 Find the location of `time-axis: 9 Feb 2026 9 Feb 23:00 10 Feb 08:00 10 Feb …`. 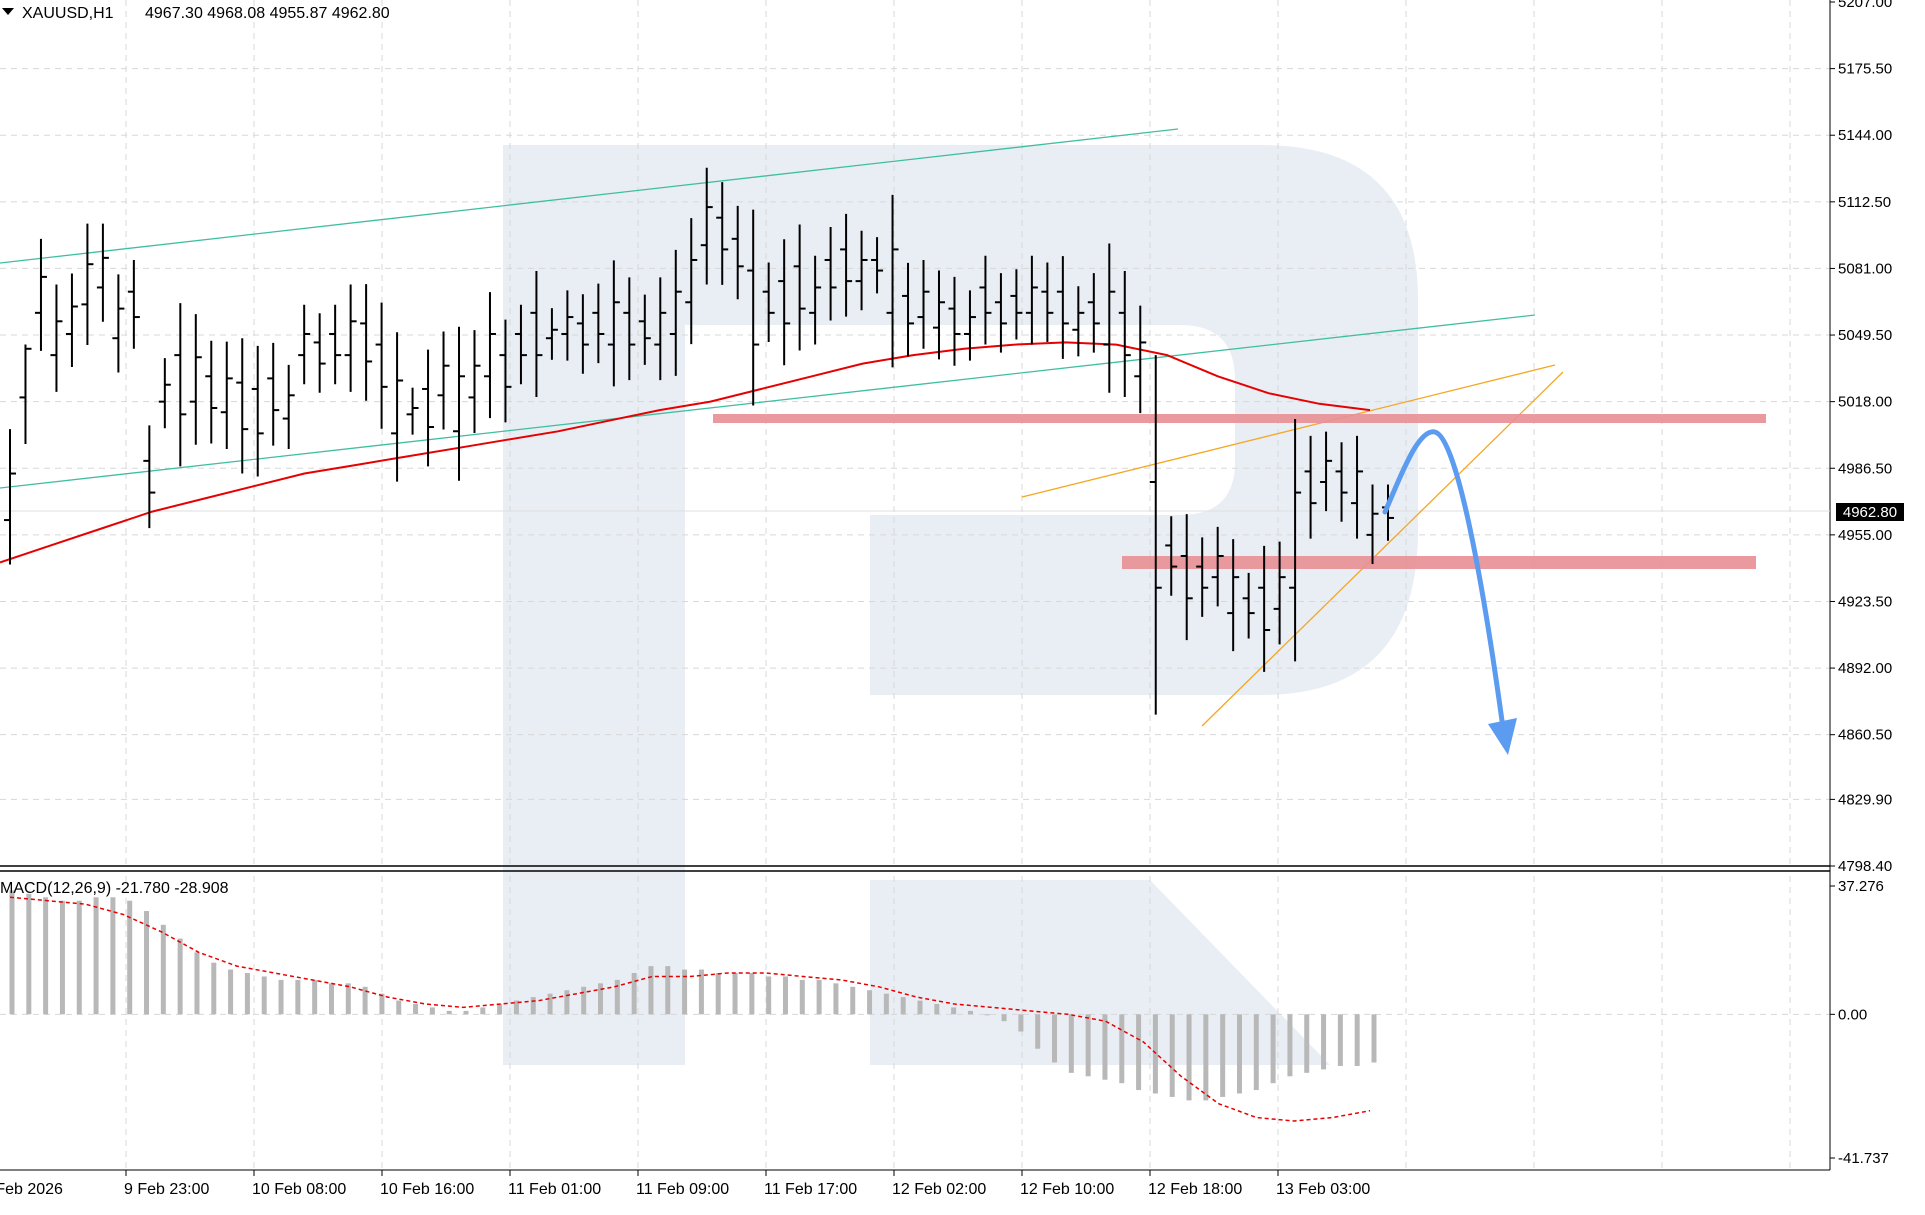

time-axis: 9 Feb 2026 9 Feb 23:00 10 Feb 08:00 10 Feb … is located at coordinates (685, 1184).